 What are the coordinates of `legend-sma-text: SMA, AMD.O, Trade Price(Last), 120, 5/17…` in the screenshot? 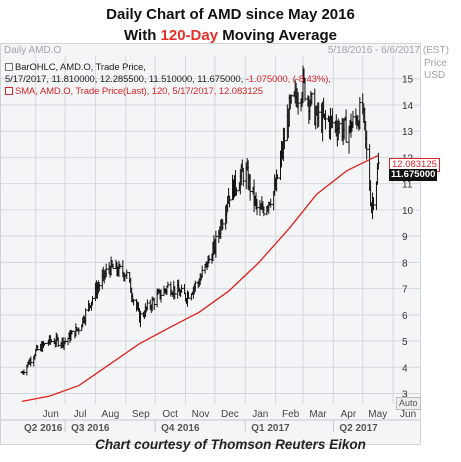 It's located at (139, 91).